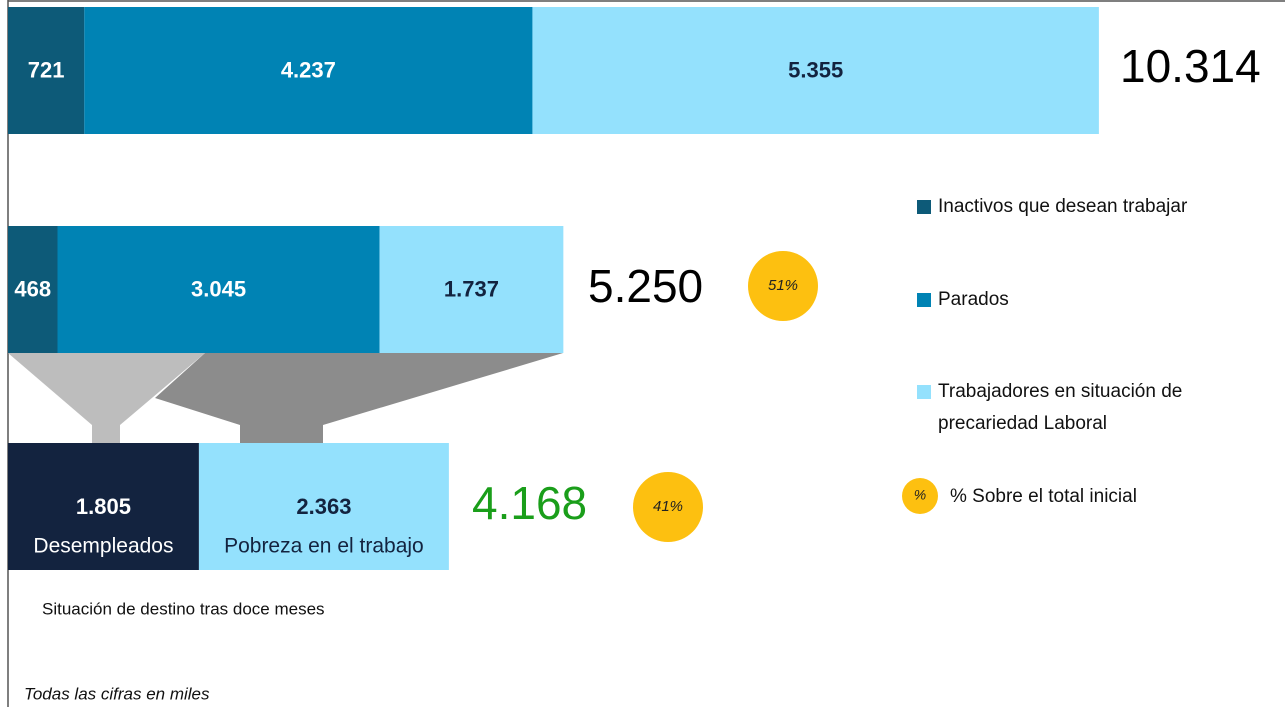 Image resolution: width=1285 pixels, height=707 pixels. I want to click on segment-label: 3.045, so click(218, 288).